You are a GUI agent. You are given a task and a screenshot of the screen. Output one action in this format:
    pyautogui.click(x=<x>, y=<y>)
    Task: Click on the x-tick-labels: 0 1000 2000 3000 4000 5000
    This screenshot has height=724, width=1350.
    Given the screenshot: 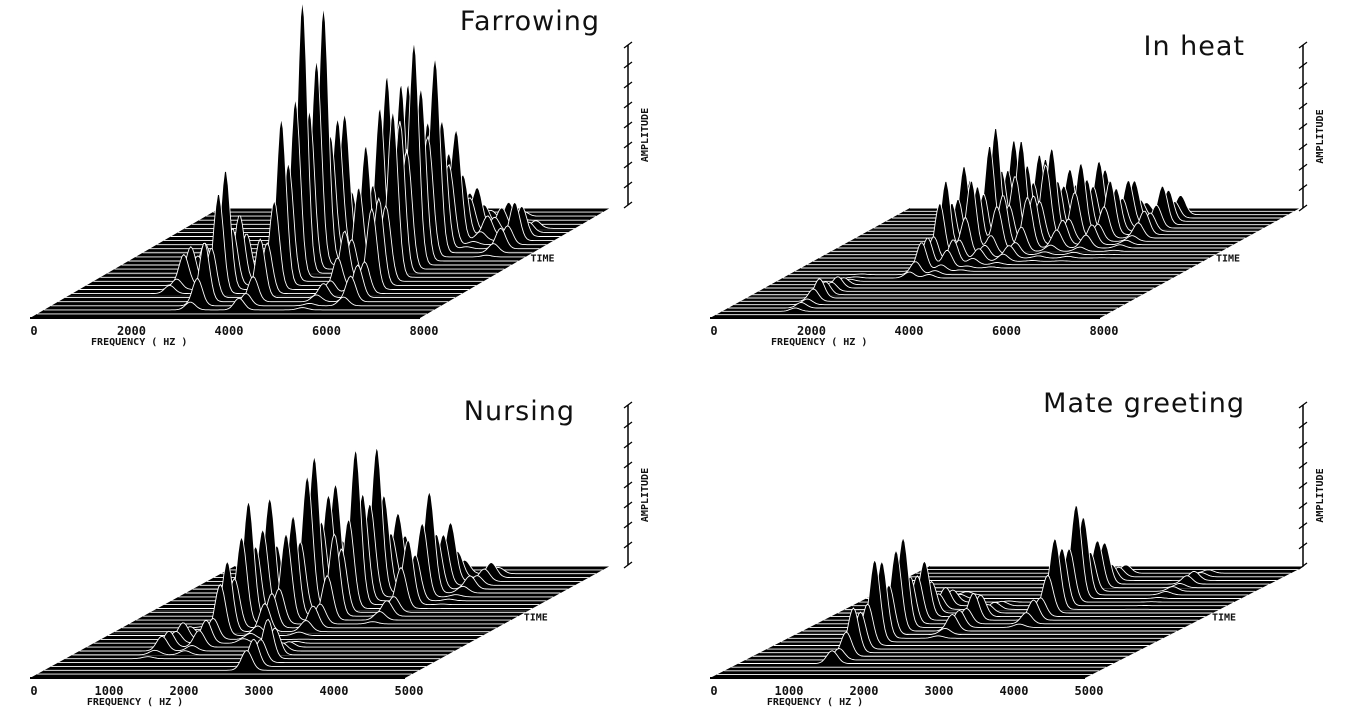 What is the action you would take?
    pyautogui.click(x=226, y=691)
    